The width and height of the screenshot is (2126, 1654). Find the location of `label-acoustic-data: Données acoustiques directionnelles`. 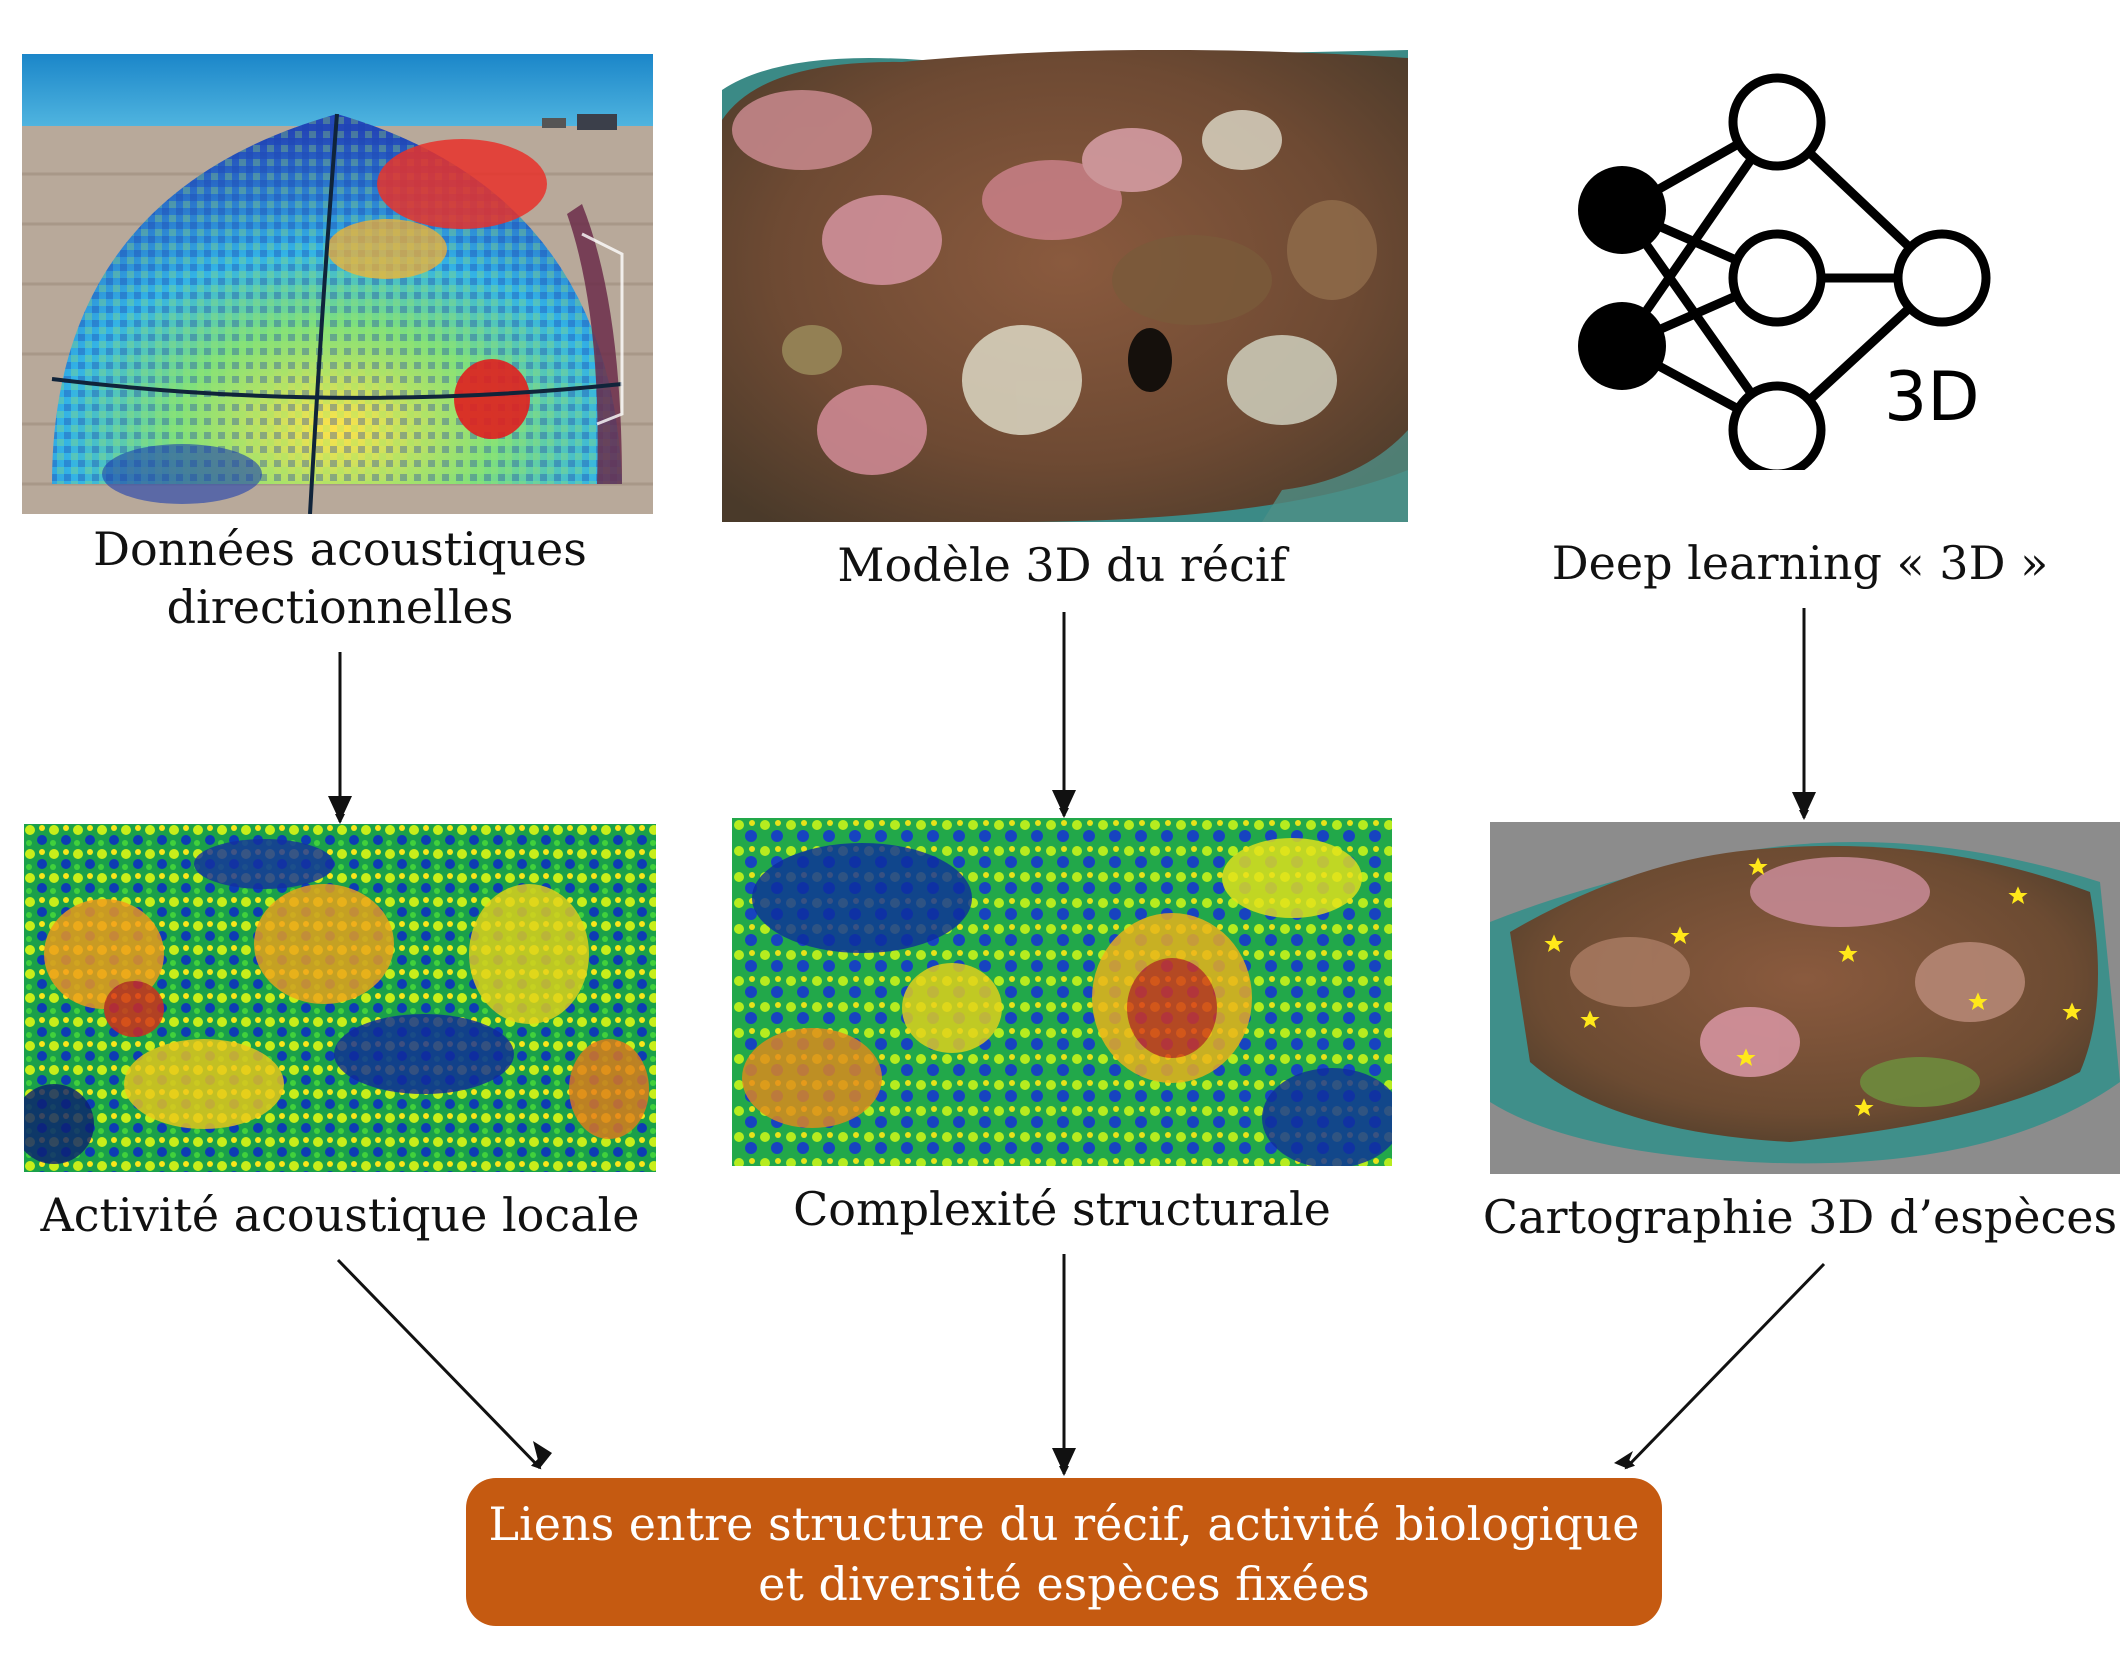

label-acoustic-data: Données acoustiques directionnelles is located at coordinates (340, 578).